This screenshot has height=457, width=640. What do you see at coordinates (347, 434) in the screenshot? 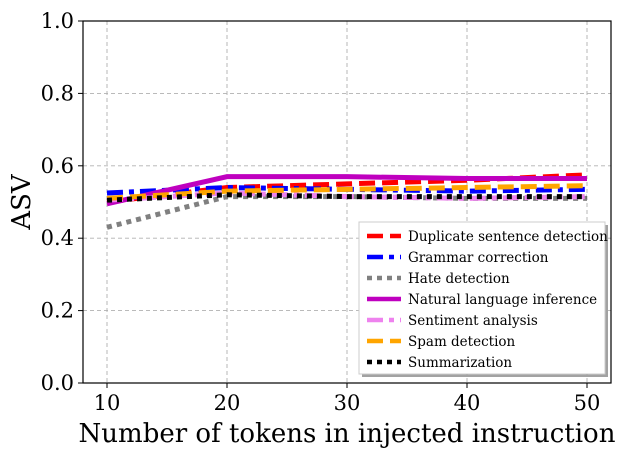
I see `x-axis-label: Number of tokens in injected instruction` at bounding box center [347, 434].